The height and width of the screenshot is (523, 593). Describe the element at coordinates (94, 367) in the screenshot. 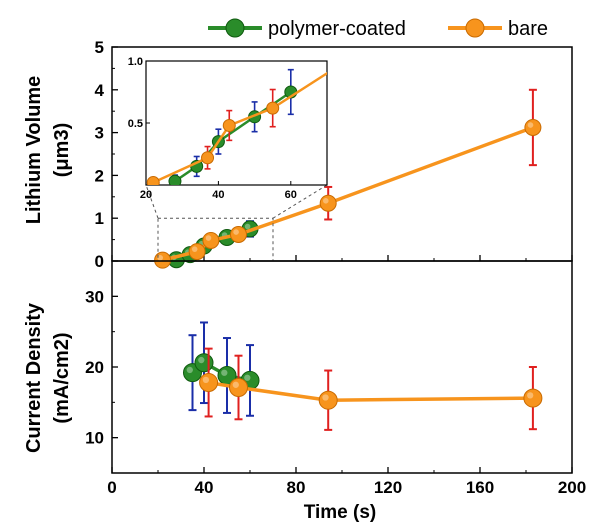

I see `bottom-ytick-label: 20` at that location.